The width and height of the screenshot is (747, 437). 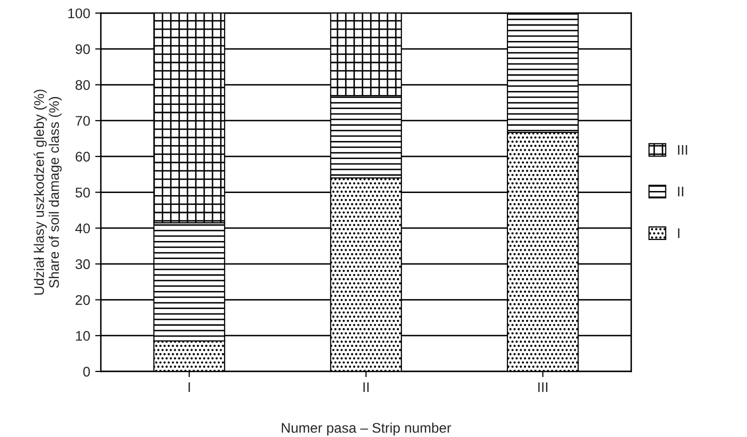 I want to click on x-tick-label: I, so click(x=189, y=387).